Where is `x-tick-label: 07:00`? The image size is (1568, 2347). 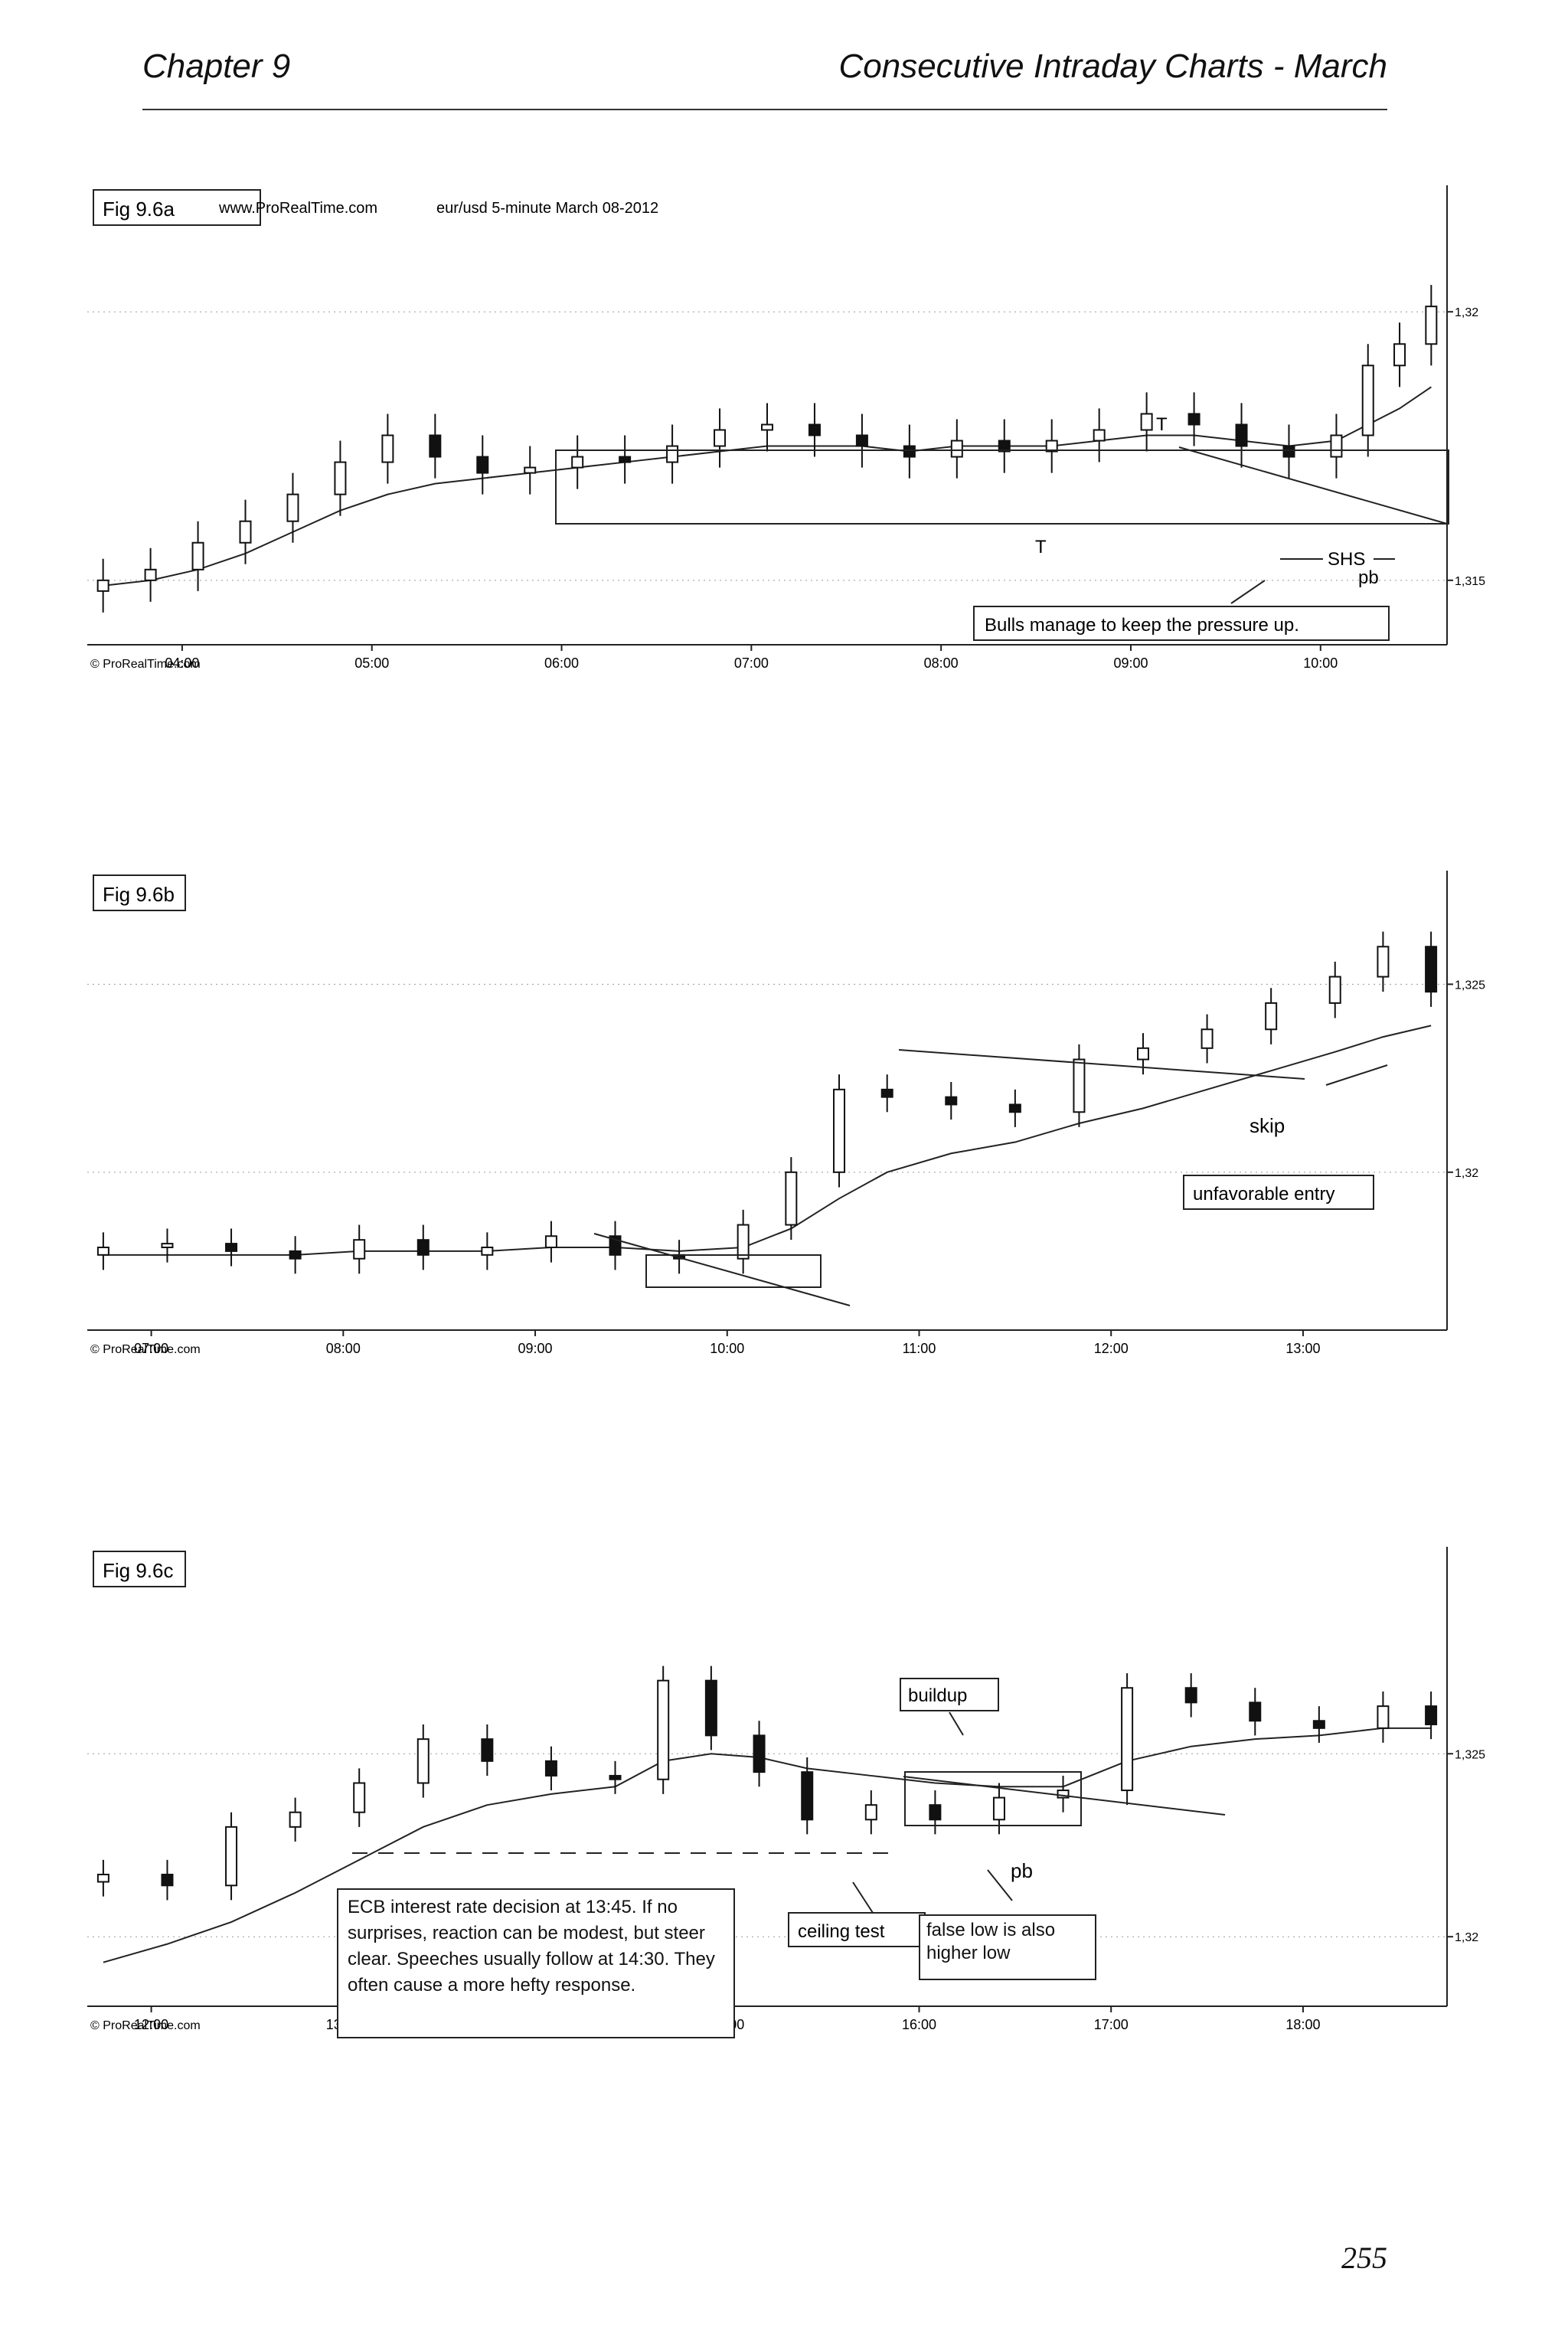
x-tick-label: 07:00 is located at coordinates (751, 663).